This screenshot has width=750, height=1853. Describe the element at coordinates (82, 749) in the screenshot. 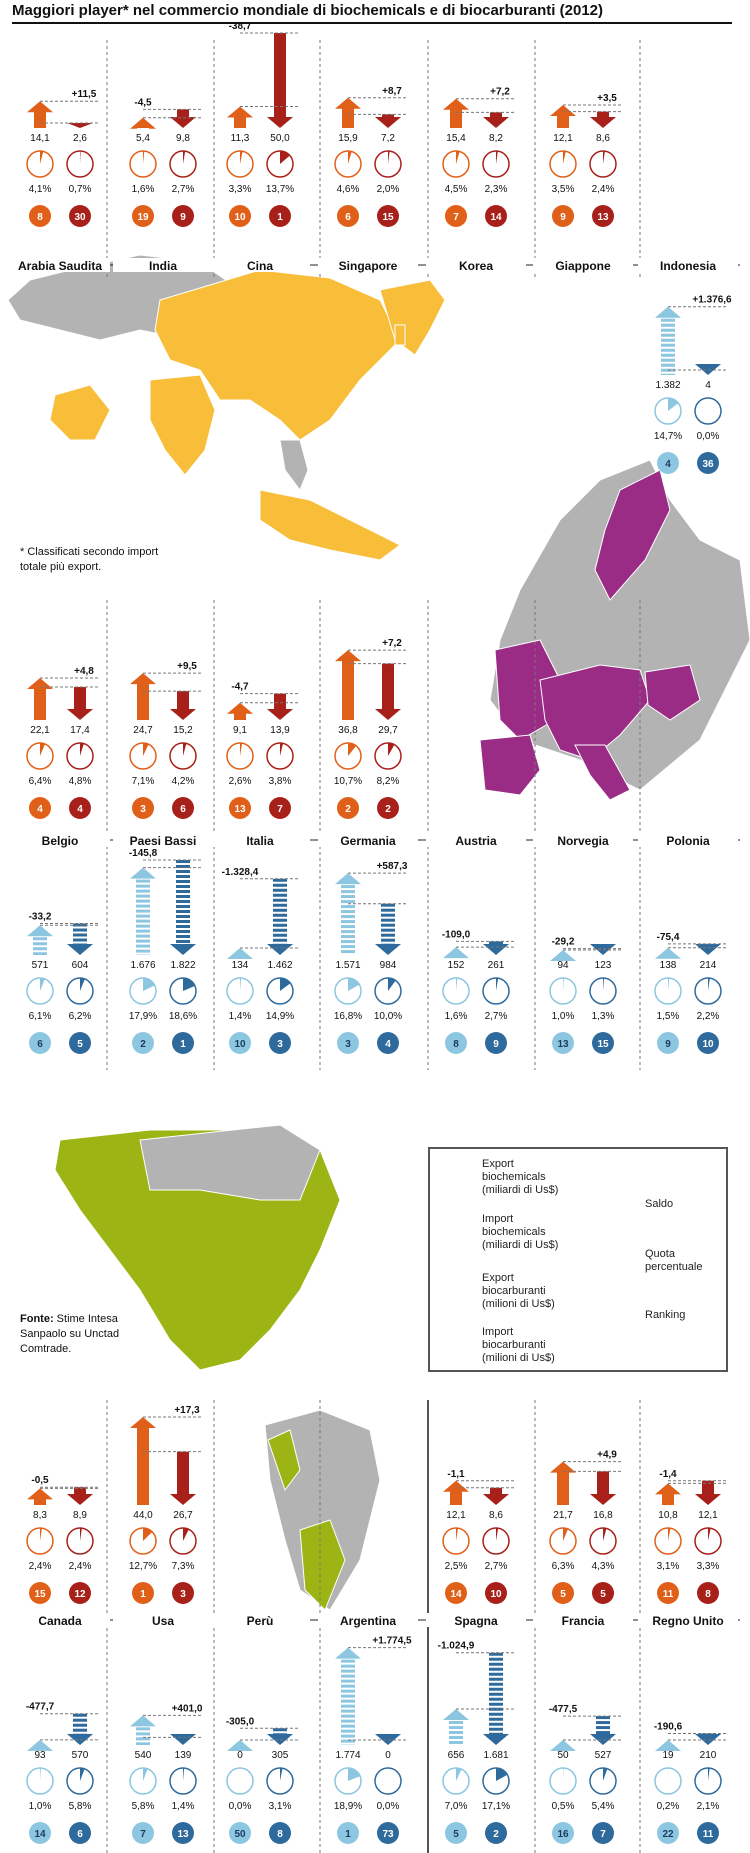

I see `import-share-pie-eu-6-slice` at that location.